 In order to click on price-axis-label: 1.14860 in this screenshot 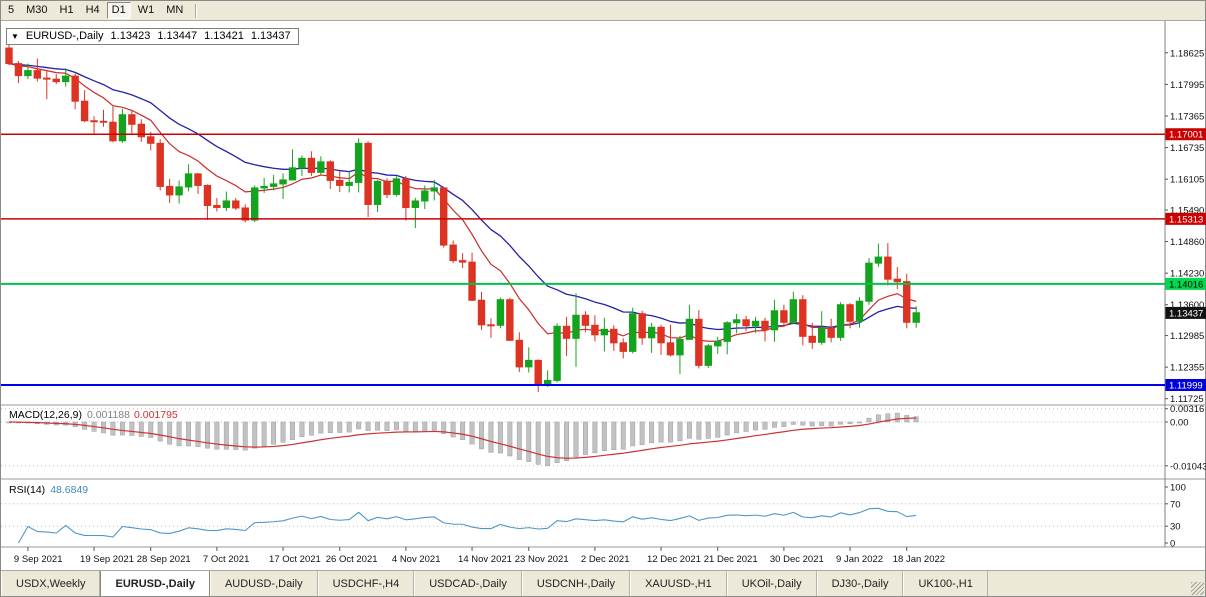, I will do `click(1187, 242)`.